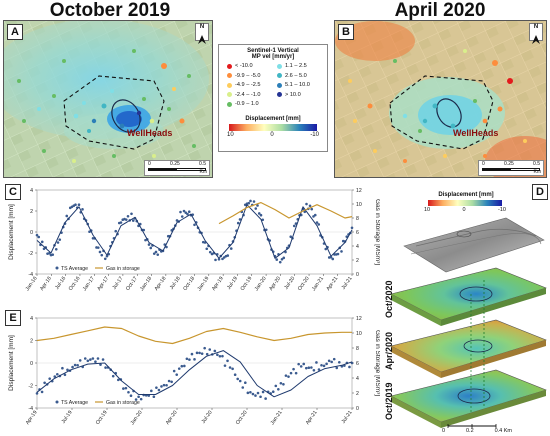 Image resolution: width=550 pixels, height=436 pixels. What do you see at coordinates (357, 379) in the screenshot?
I see `y2-tick-label: 4` at bounding box center [357, 379].